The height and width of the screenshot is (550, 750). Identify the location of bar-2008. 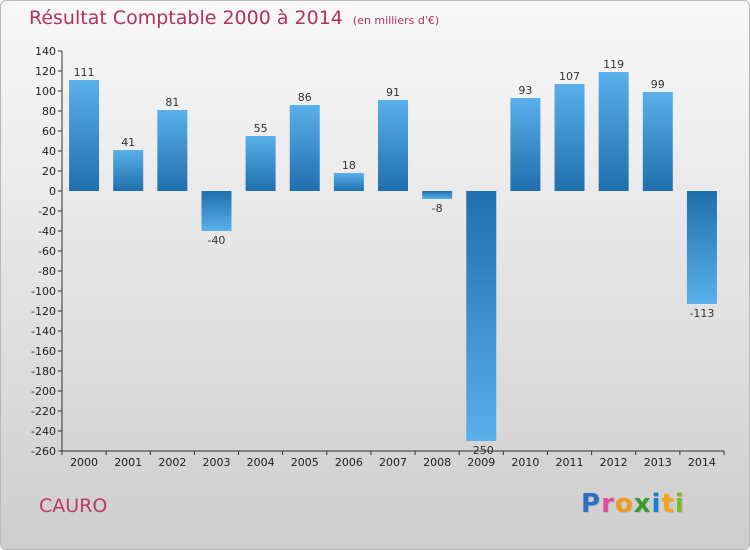
(437, 195).